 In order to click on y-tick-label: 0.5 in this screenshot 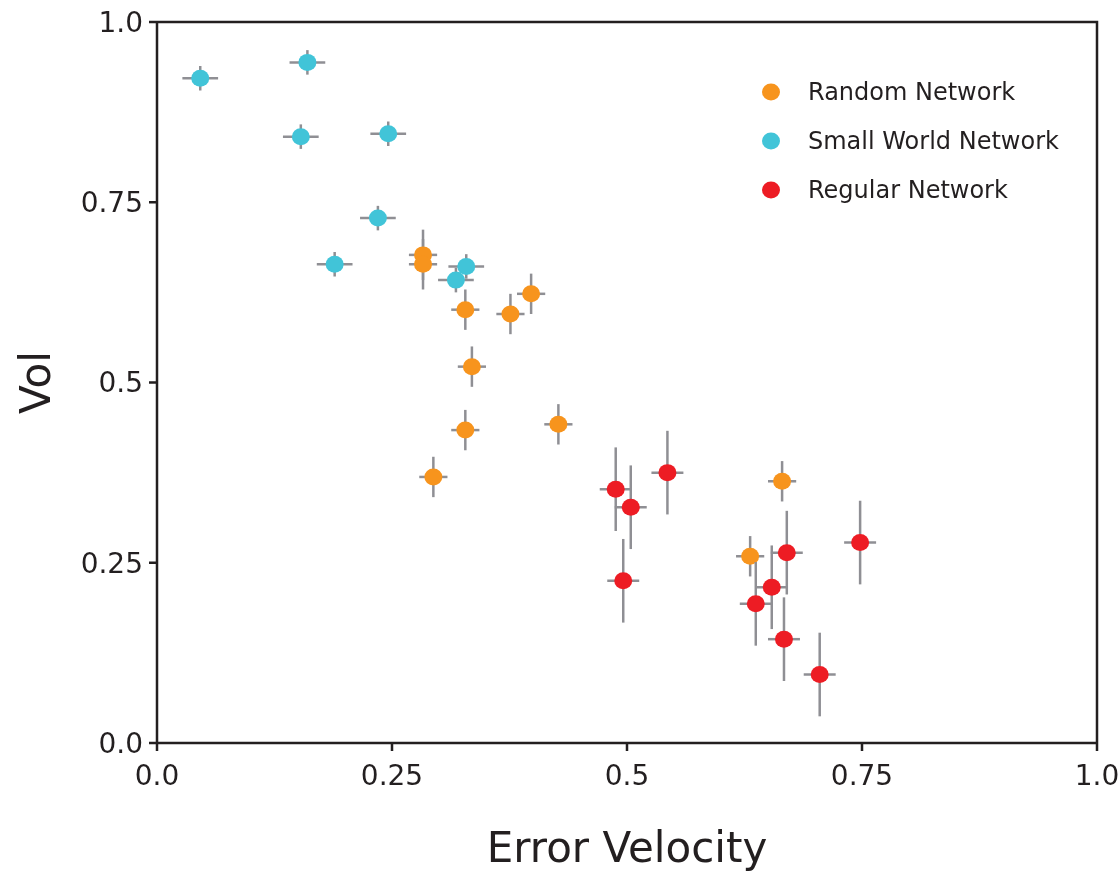, I will do `click(120, 383)`.